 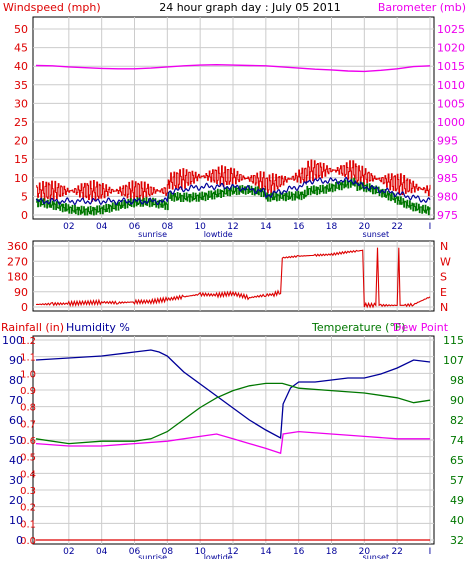 What do you see at coordinates (32, 327) in the screenshot?
I see `rainfall-axis-title: Rainfall (in)` at bounding box center [32, 327].